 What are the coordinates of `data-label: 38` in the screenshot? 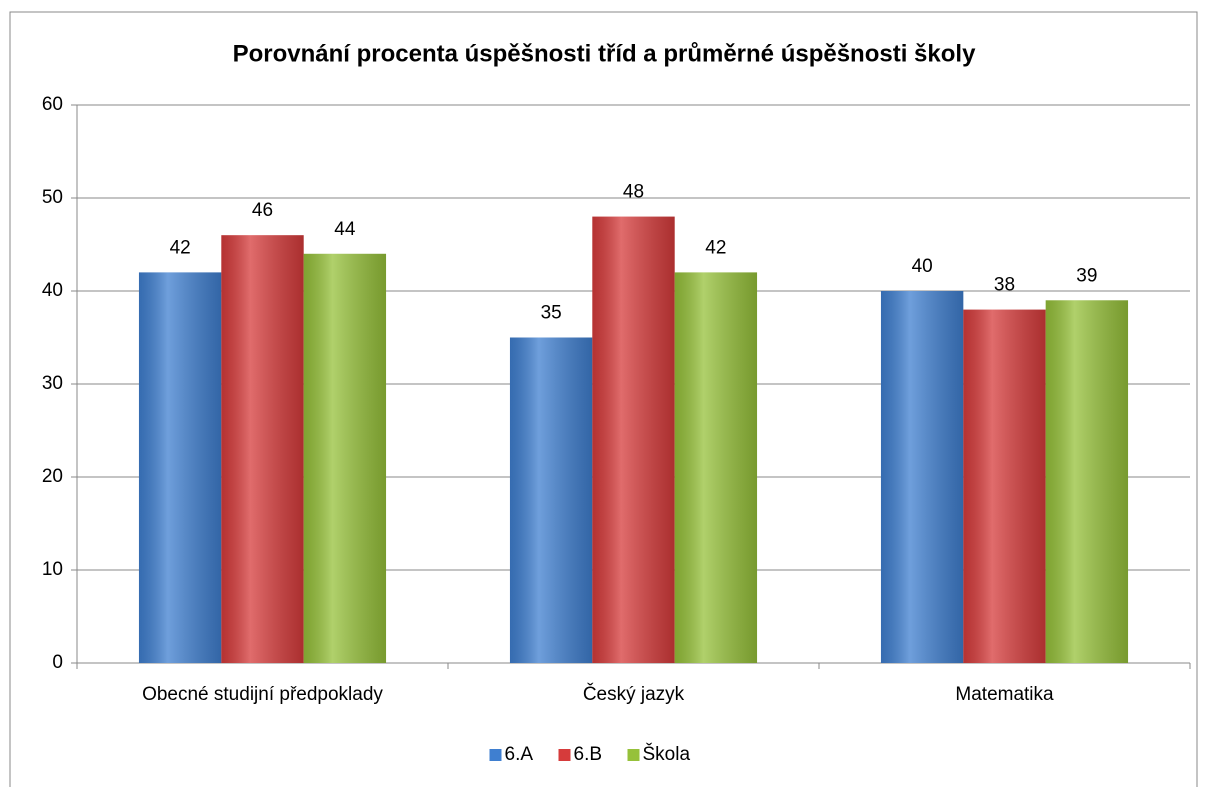 It's located at (1004, 285).